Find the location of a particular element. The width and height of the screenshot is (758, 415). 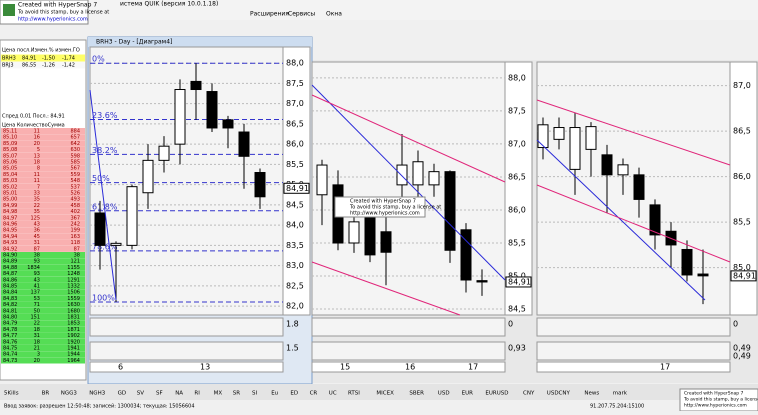

tab: SBER is located at coordinates (416, 394).